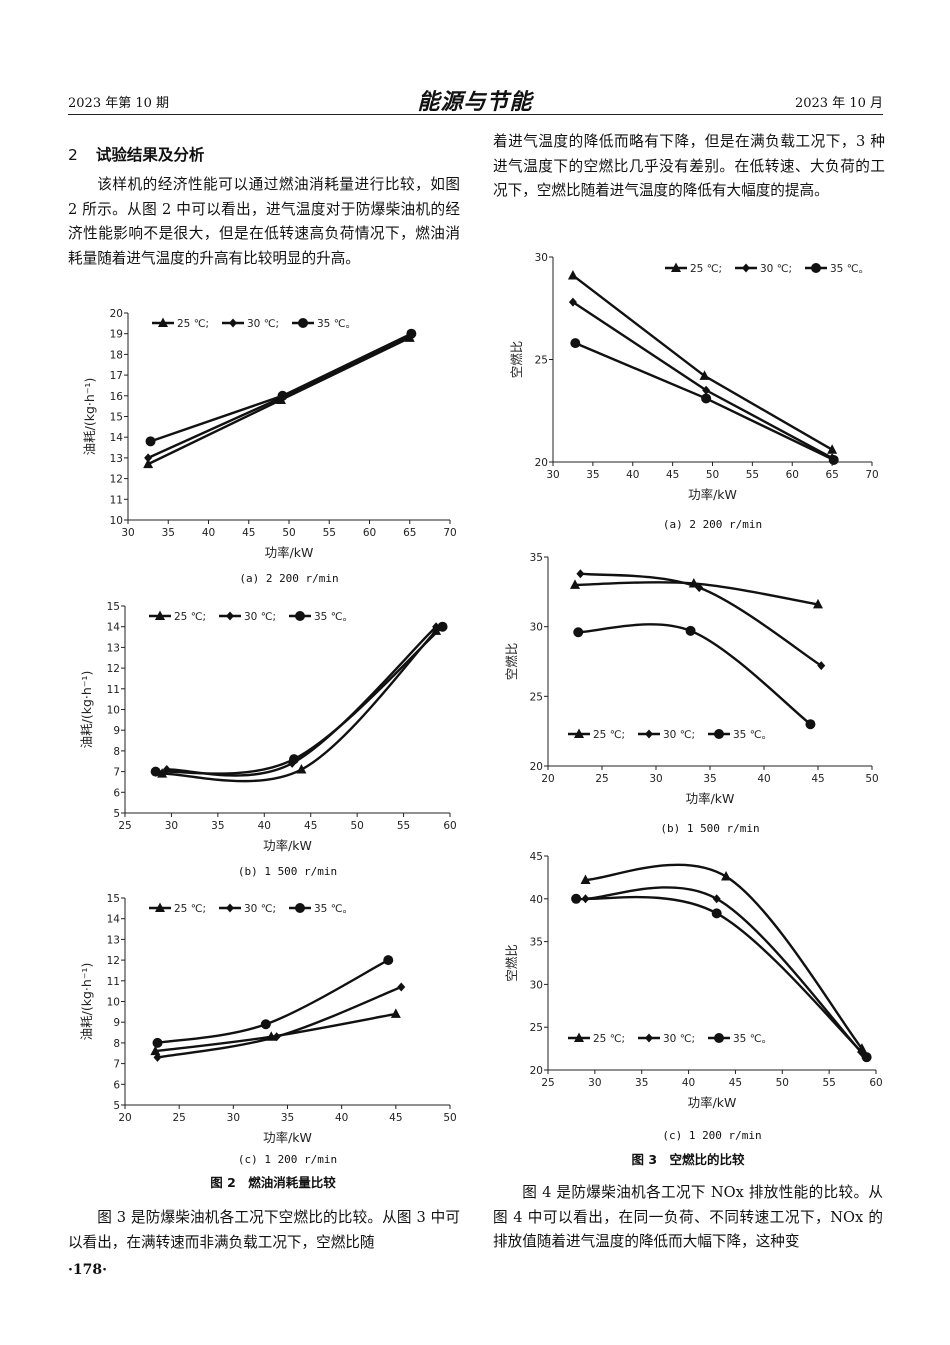 This screenshot has height=1345, width=950. Describe the element at coordinates (116, 731) in the screenshot. I see `y-tick-label: 9` at that location.